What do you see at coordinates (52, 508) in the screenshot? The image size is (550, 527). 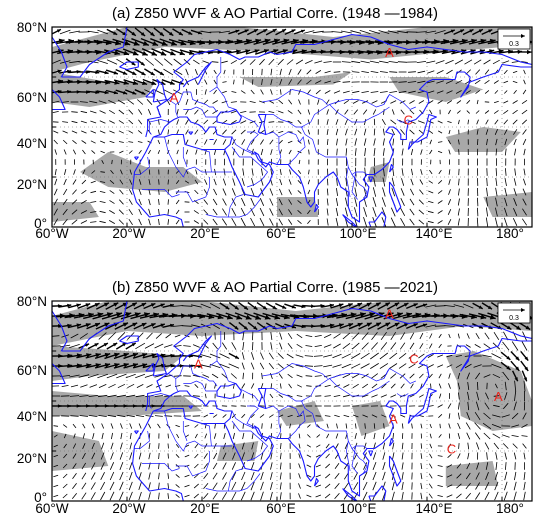 I see `panel-b-lon-label-60w: 60°W` at bounding box center [52, 508].